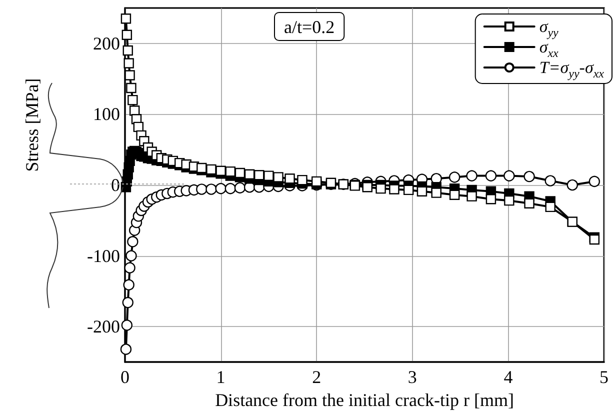 This screenshot has height=414, width=616. What do you see at coordinates (106, 43) in the screenshot?
I see `y-tick-label: 200` at bounding box center [106, 43].